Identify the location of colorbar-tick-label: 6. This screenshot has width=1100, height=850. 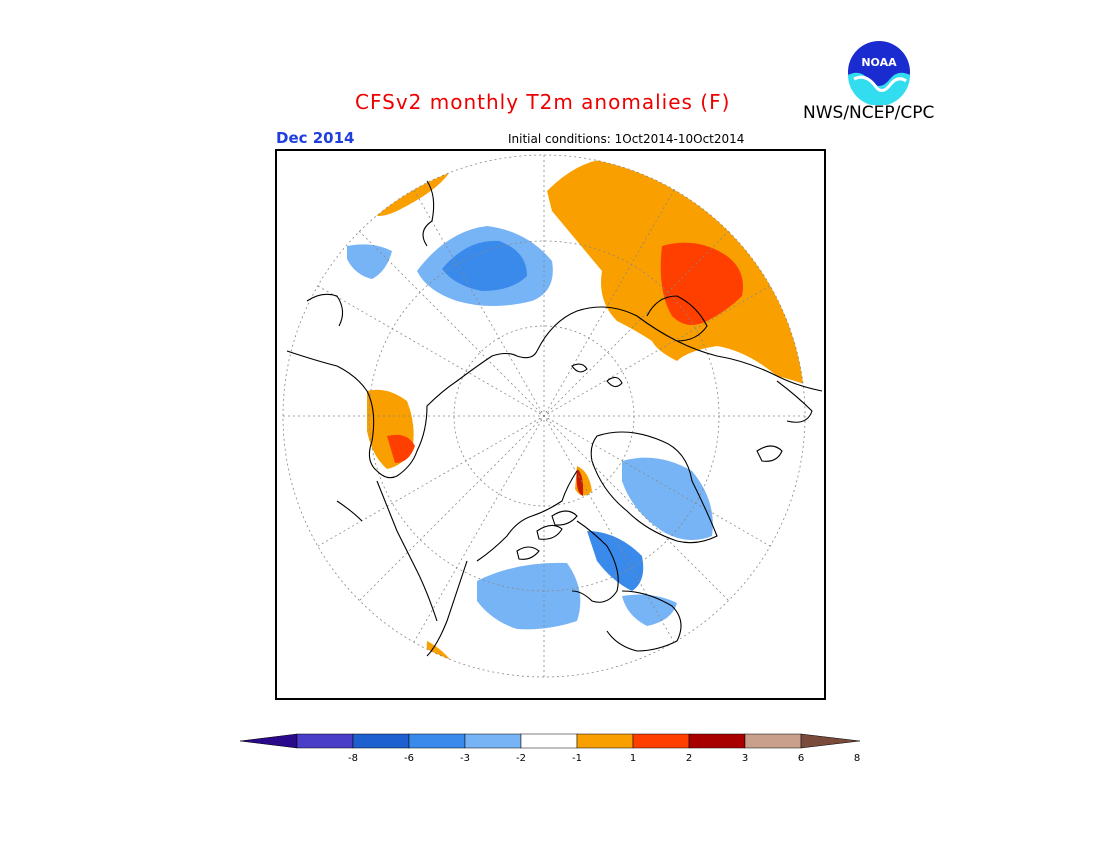
(801, 758).